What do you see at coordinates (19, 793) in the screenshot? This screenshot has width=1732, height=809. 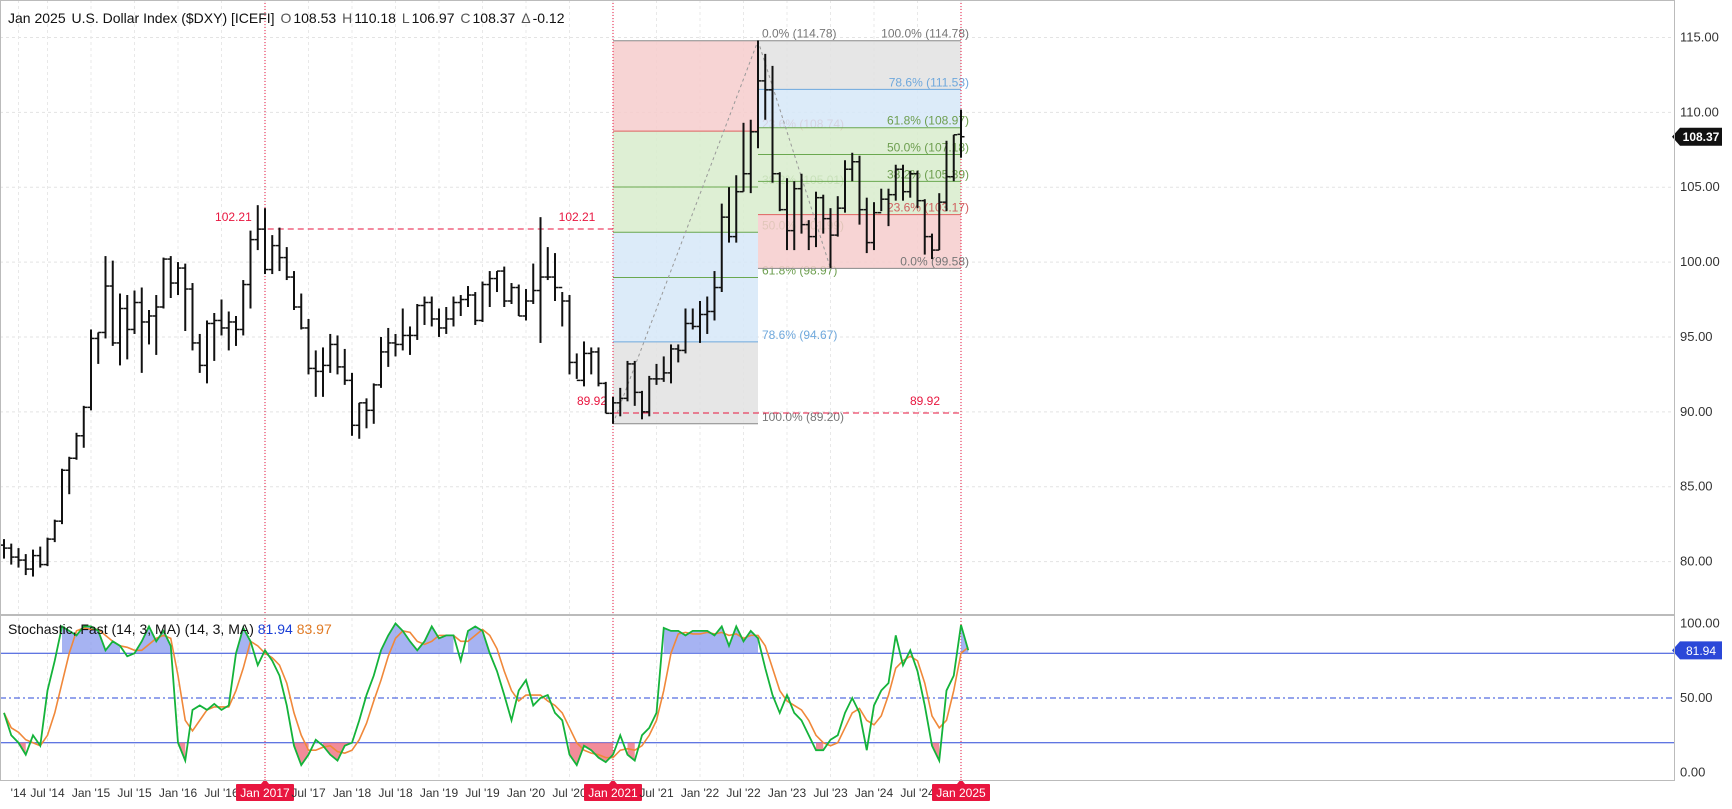 I see `time-tick-label: '14` at bounding box center [19, 793].